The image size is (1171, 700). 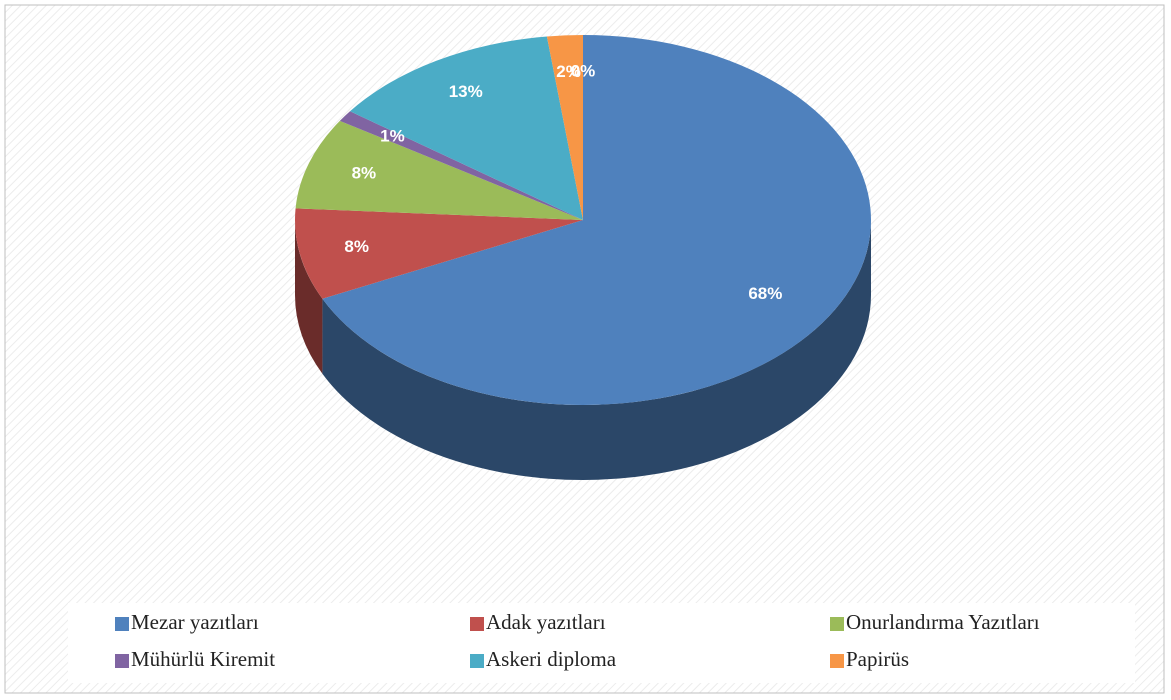 I want to click on data-label: 1%, so click(x=392, y=135).